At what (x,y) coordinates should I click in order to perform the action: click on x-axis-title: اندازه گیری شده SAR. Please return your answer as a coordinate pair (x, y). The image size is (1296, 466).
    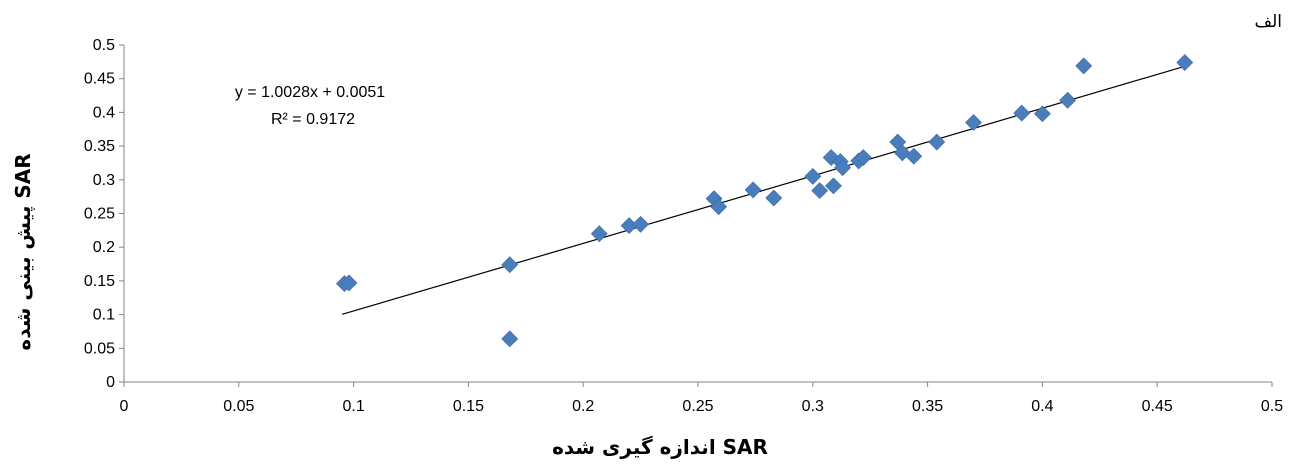
    Looking at the image, I should click on (660, 447).